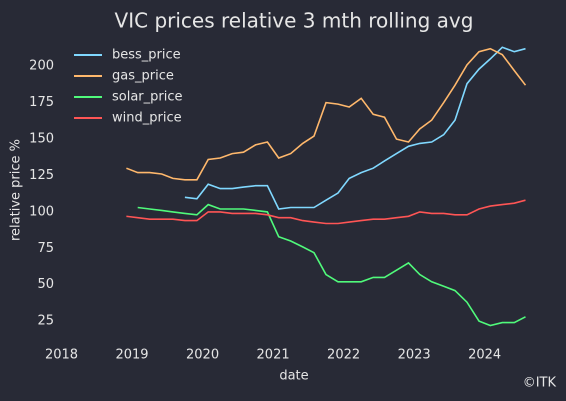  Describe the element at coordinates (45, 248) in the screenshot. I see `y-tick-label: 75` at that location.